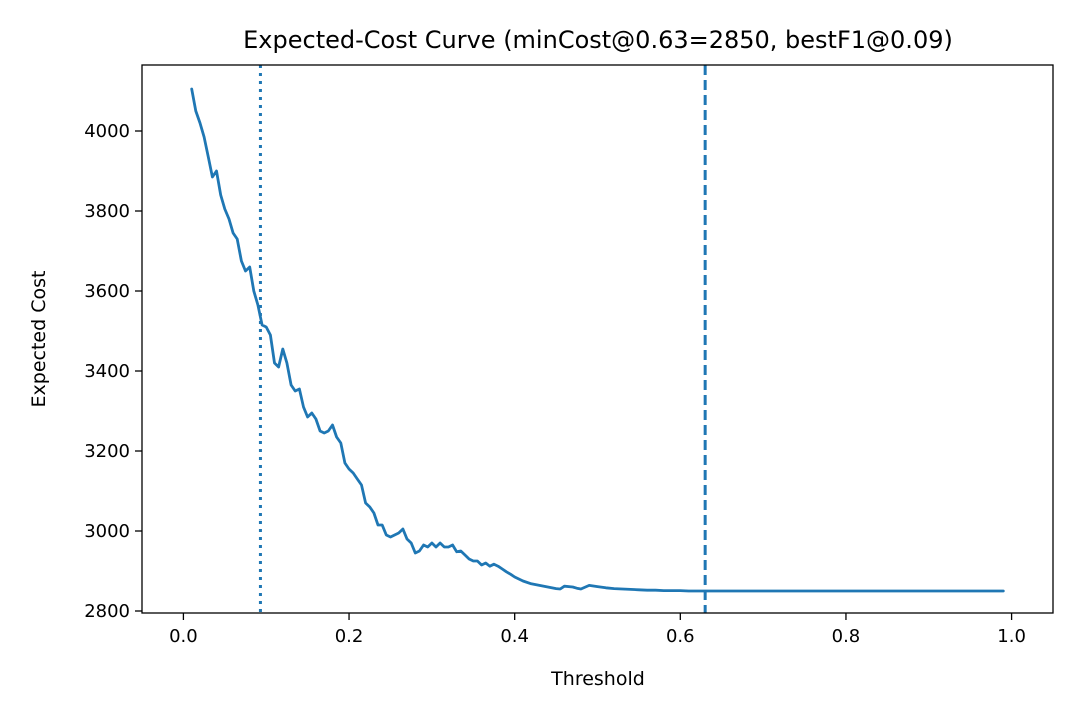 The width and height of the screenshot is (1080, 724). I want to click on y-axis-label: Expected Cost, so click(39, 339).